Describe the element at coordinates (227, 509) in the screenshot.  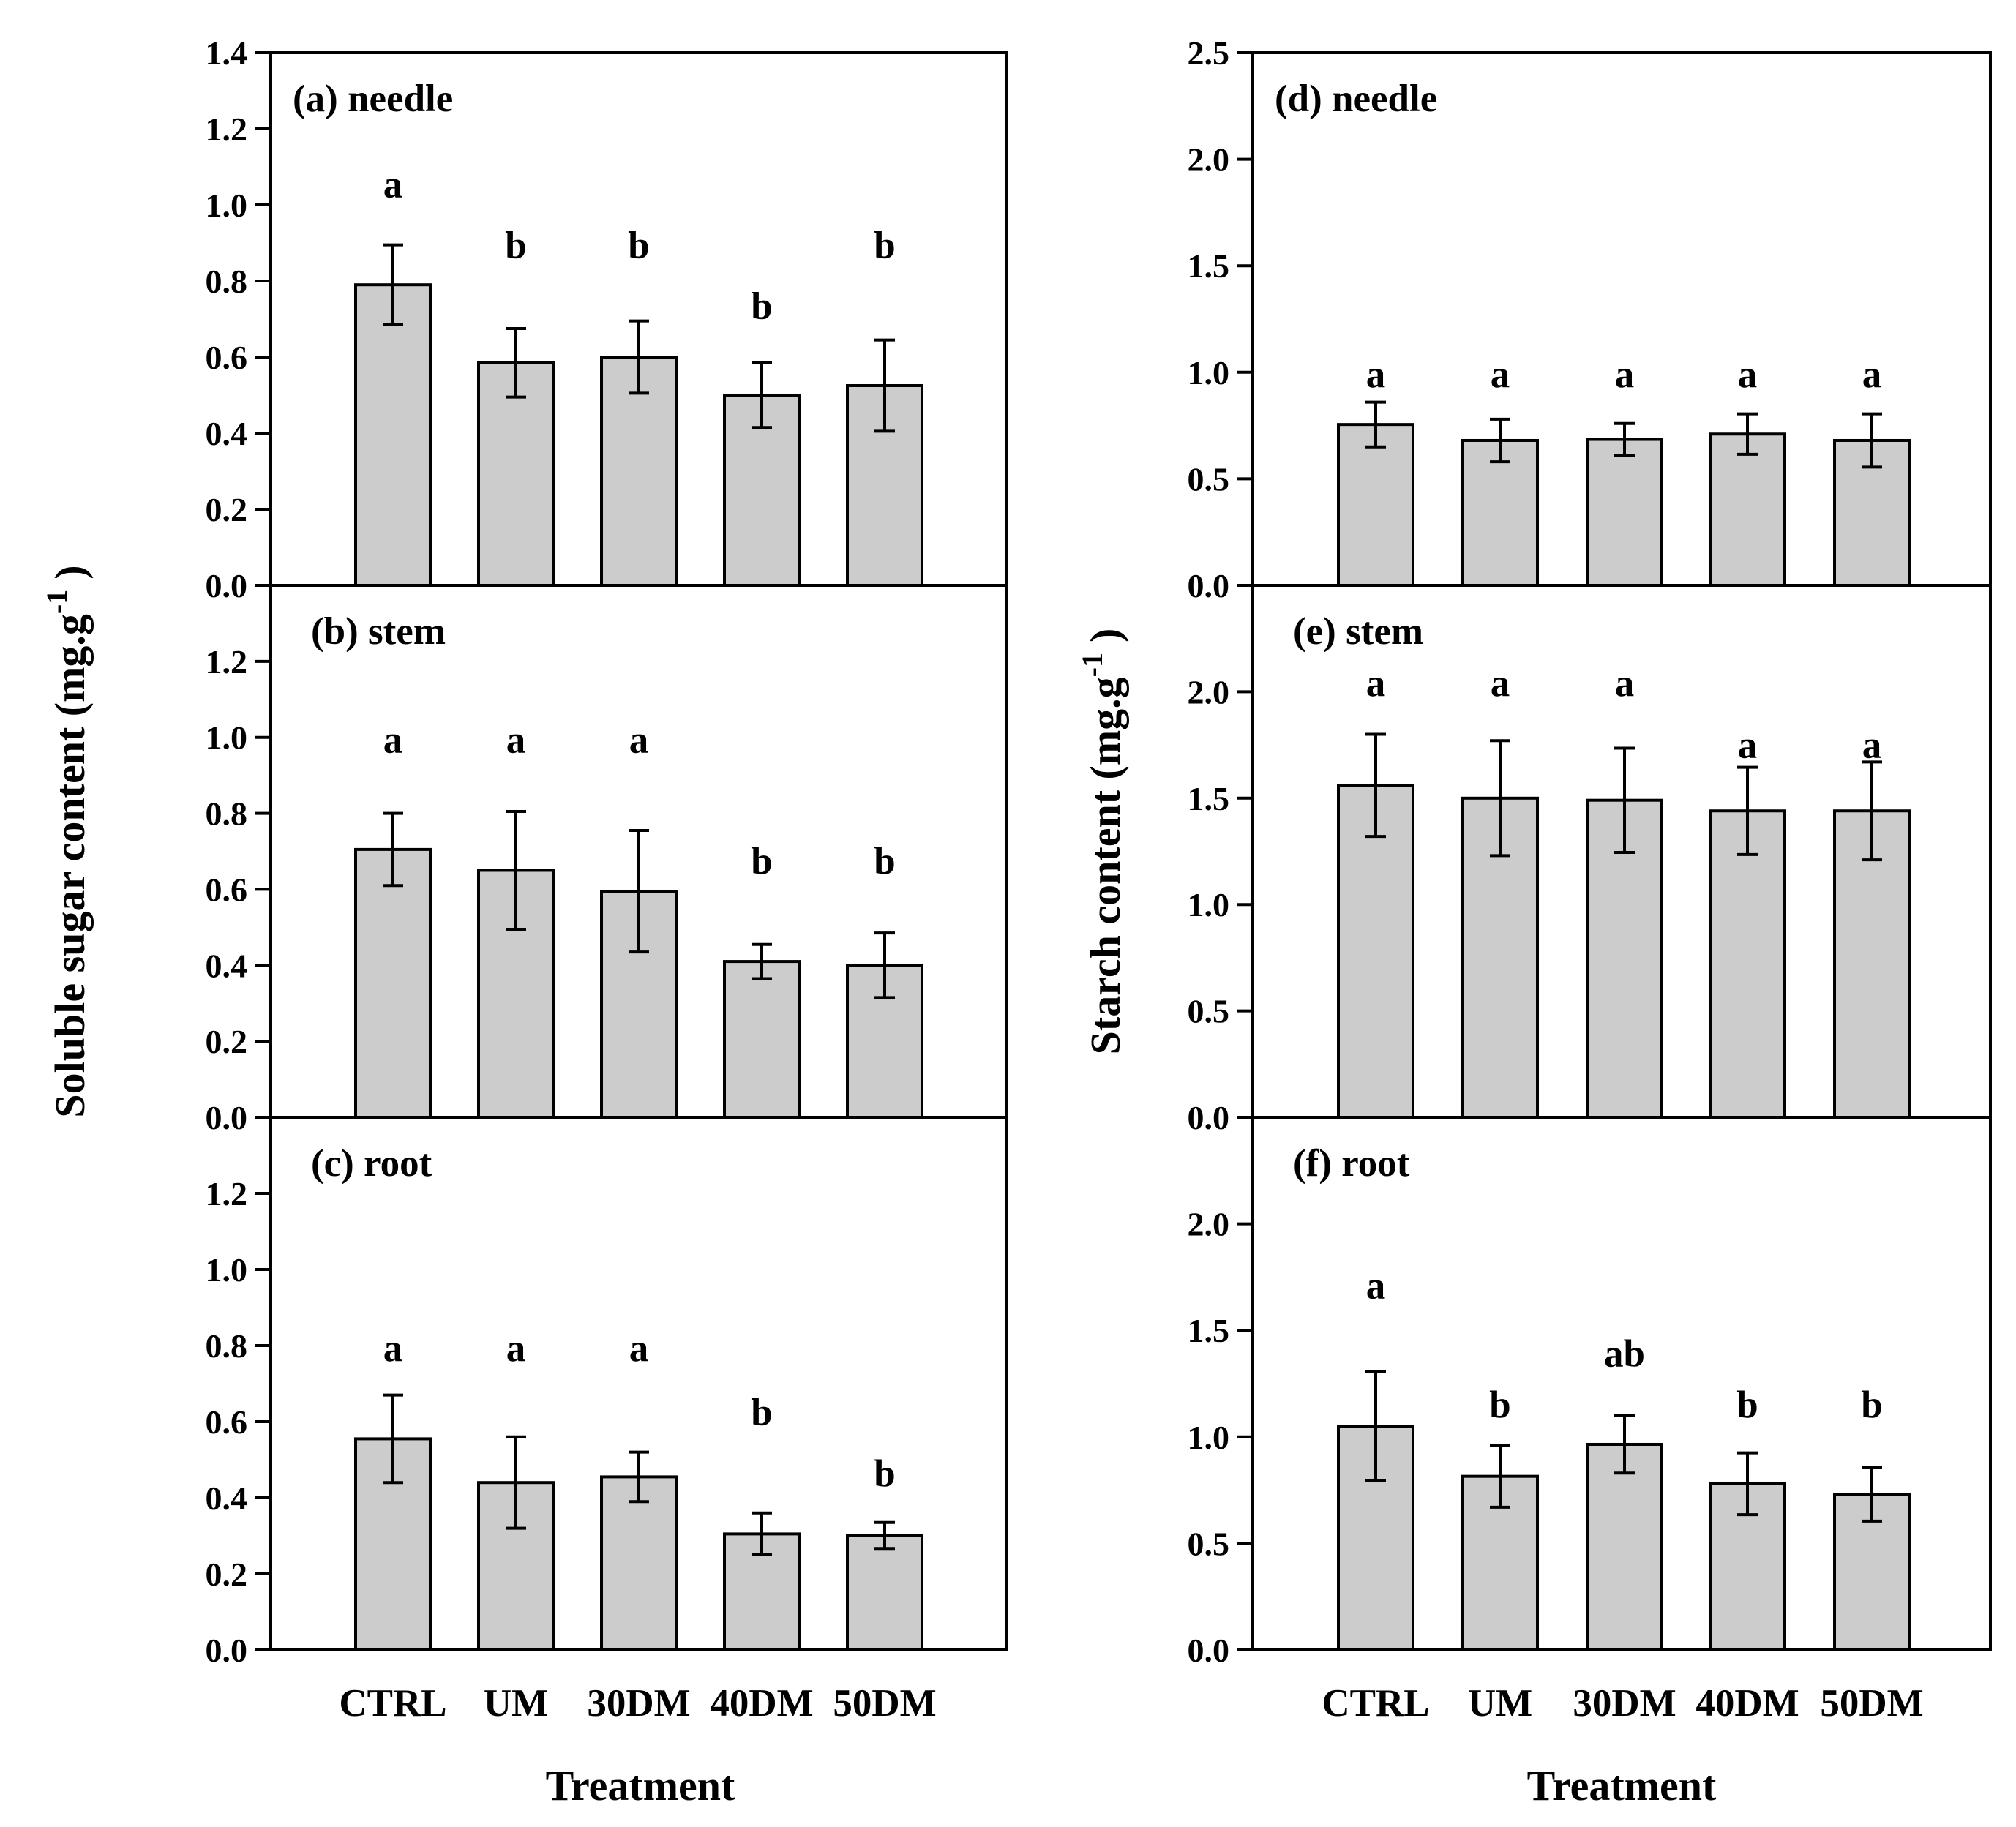
I see `panel-a-ytick-label: 0.2` at that location.